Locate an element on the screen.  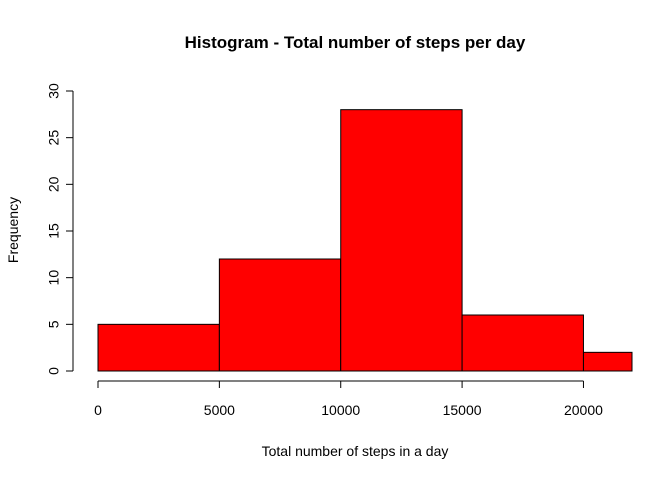
y-axis: 0 5 10 15 20 25 30 is located at coordinates (60, 229).